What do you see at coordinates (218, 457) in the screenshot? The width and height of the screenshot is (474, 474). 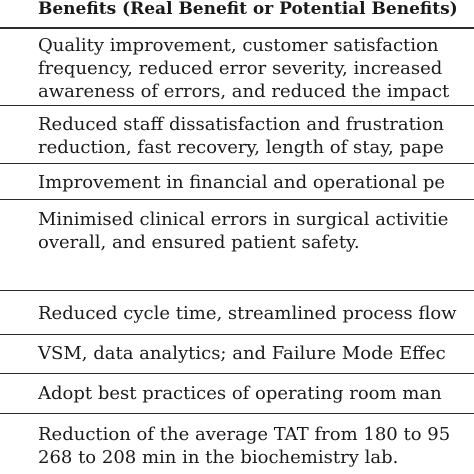 I see `cell-line: 268 to 208 min in the biochemistry lab.` at bounding box center [218, 457].